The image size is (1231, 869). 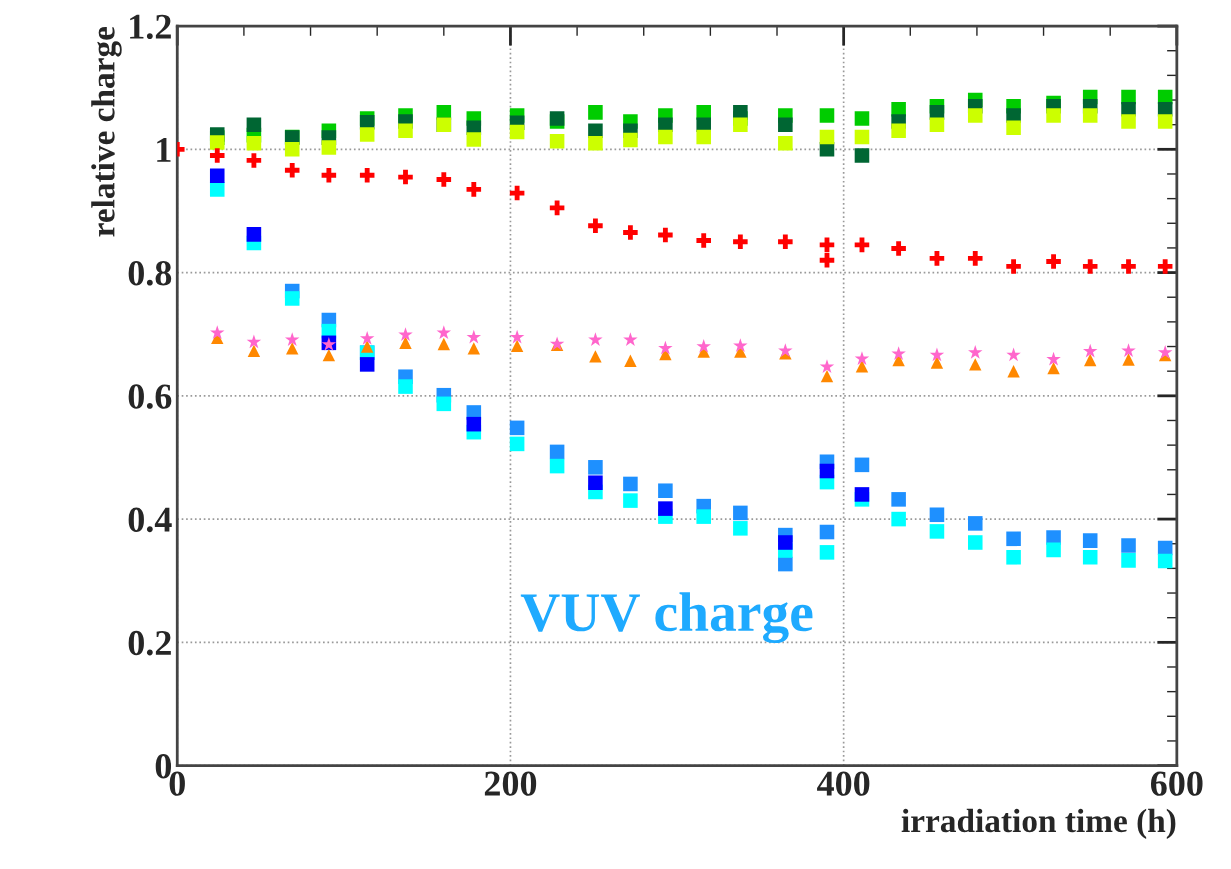 I want to click on x-tick-label: 200, so click(x=510, y=783).